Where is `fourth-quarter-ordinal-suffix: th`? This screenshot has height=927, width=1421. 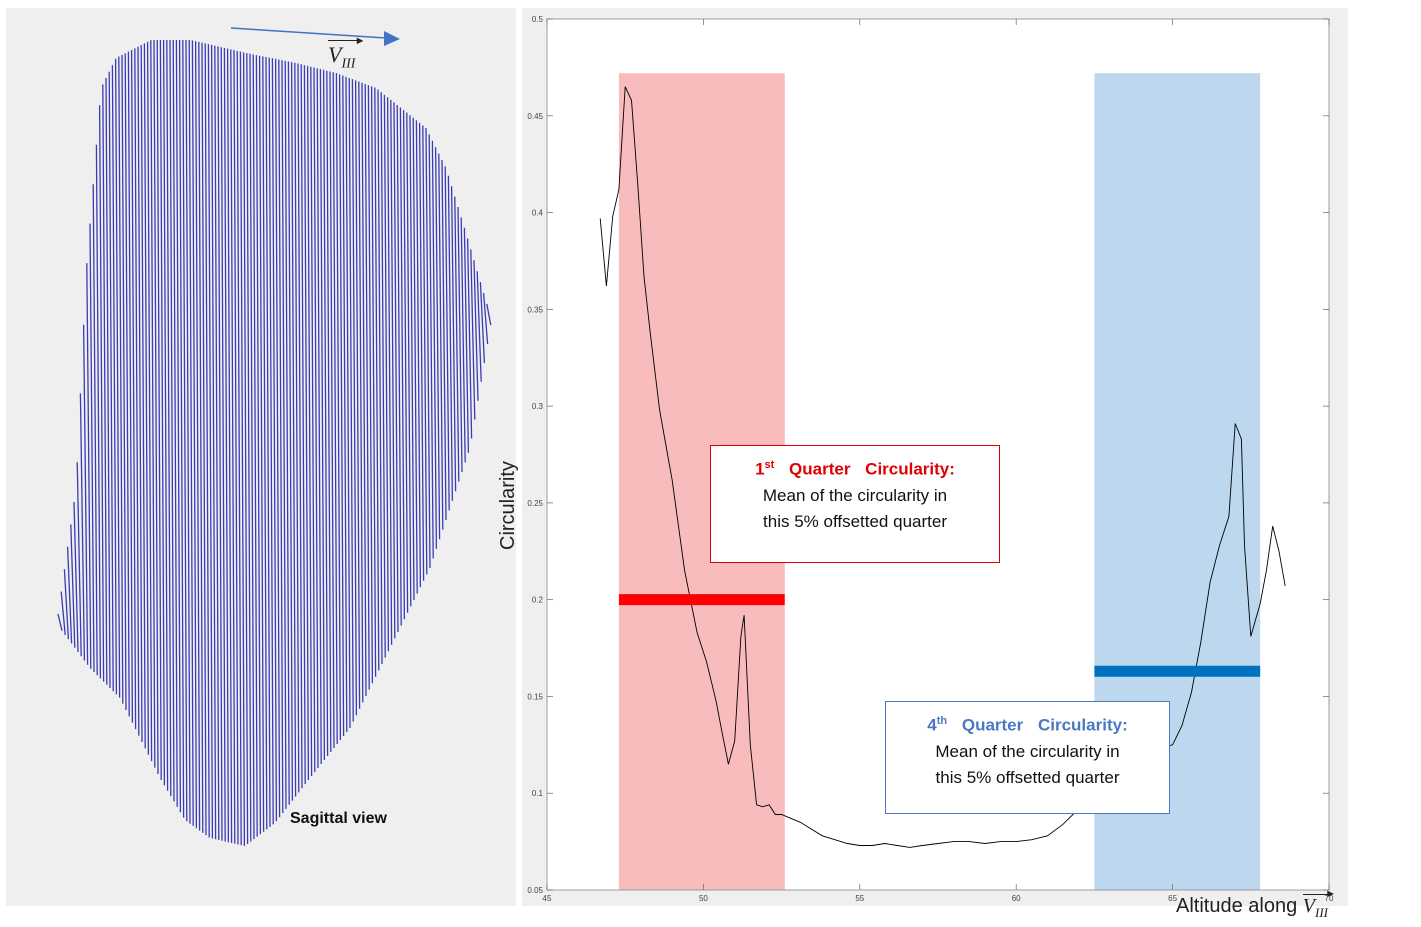 fourth-quarter-ordinal-suffix: th is located at coordinates (942, 721).